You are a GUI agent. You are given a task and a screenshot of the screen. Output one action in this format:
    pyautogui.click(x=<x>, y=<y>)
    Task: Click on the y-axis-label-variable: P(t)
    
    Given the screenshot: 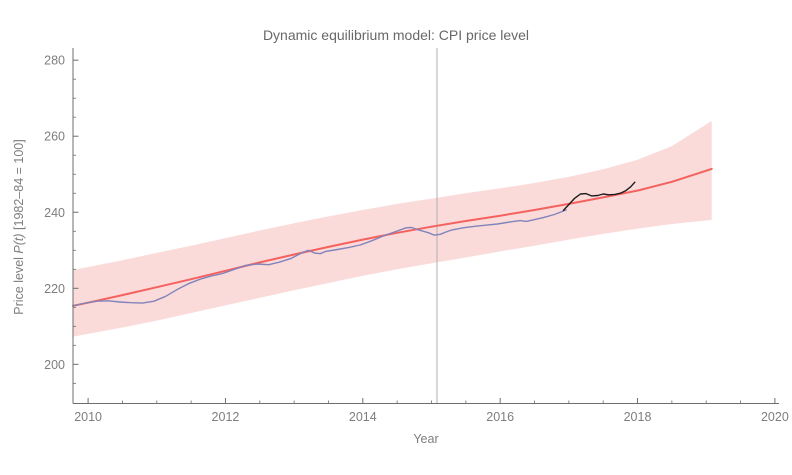 What is the action you would take?
    pyautogui.click(x=19, y=243)
    